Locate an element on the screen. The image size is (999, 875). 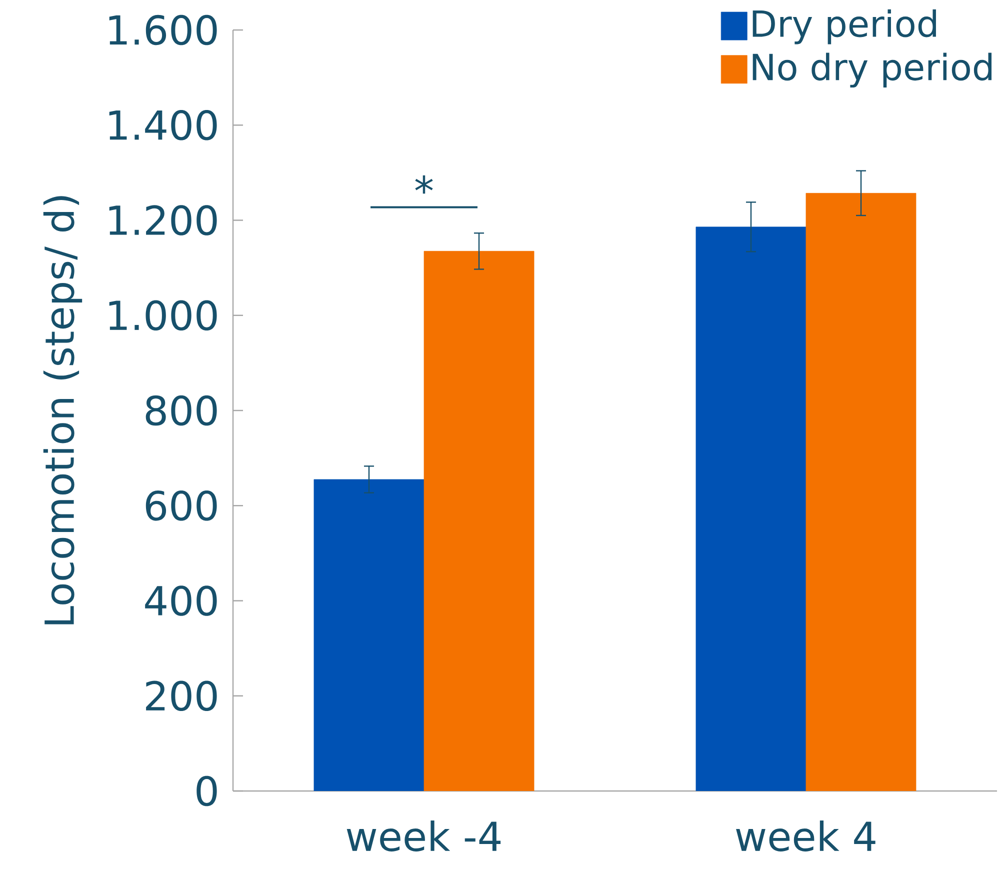
y-tick-label: 1.600 is located at coordinates (163, 30).